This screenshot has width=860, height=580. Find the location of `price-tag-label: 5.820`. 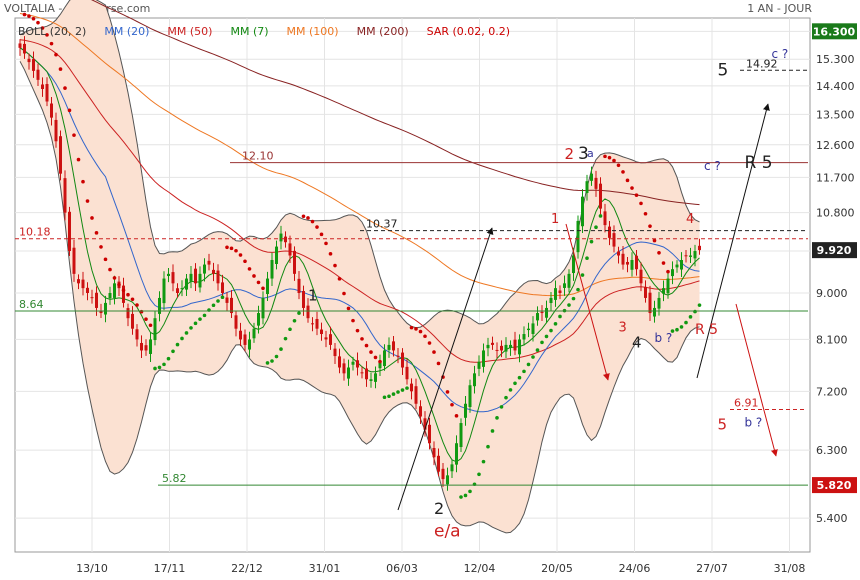

price-tag-label: 5.820 is located at coordinates (834, 485).